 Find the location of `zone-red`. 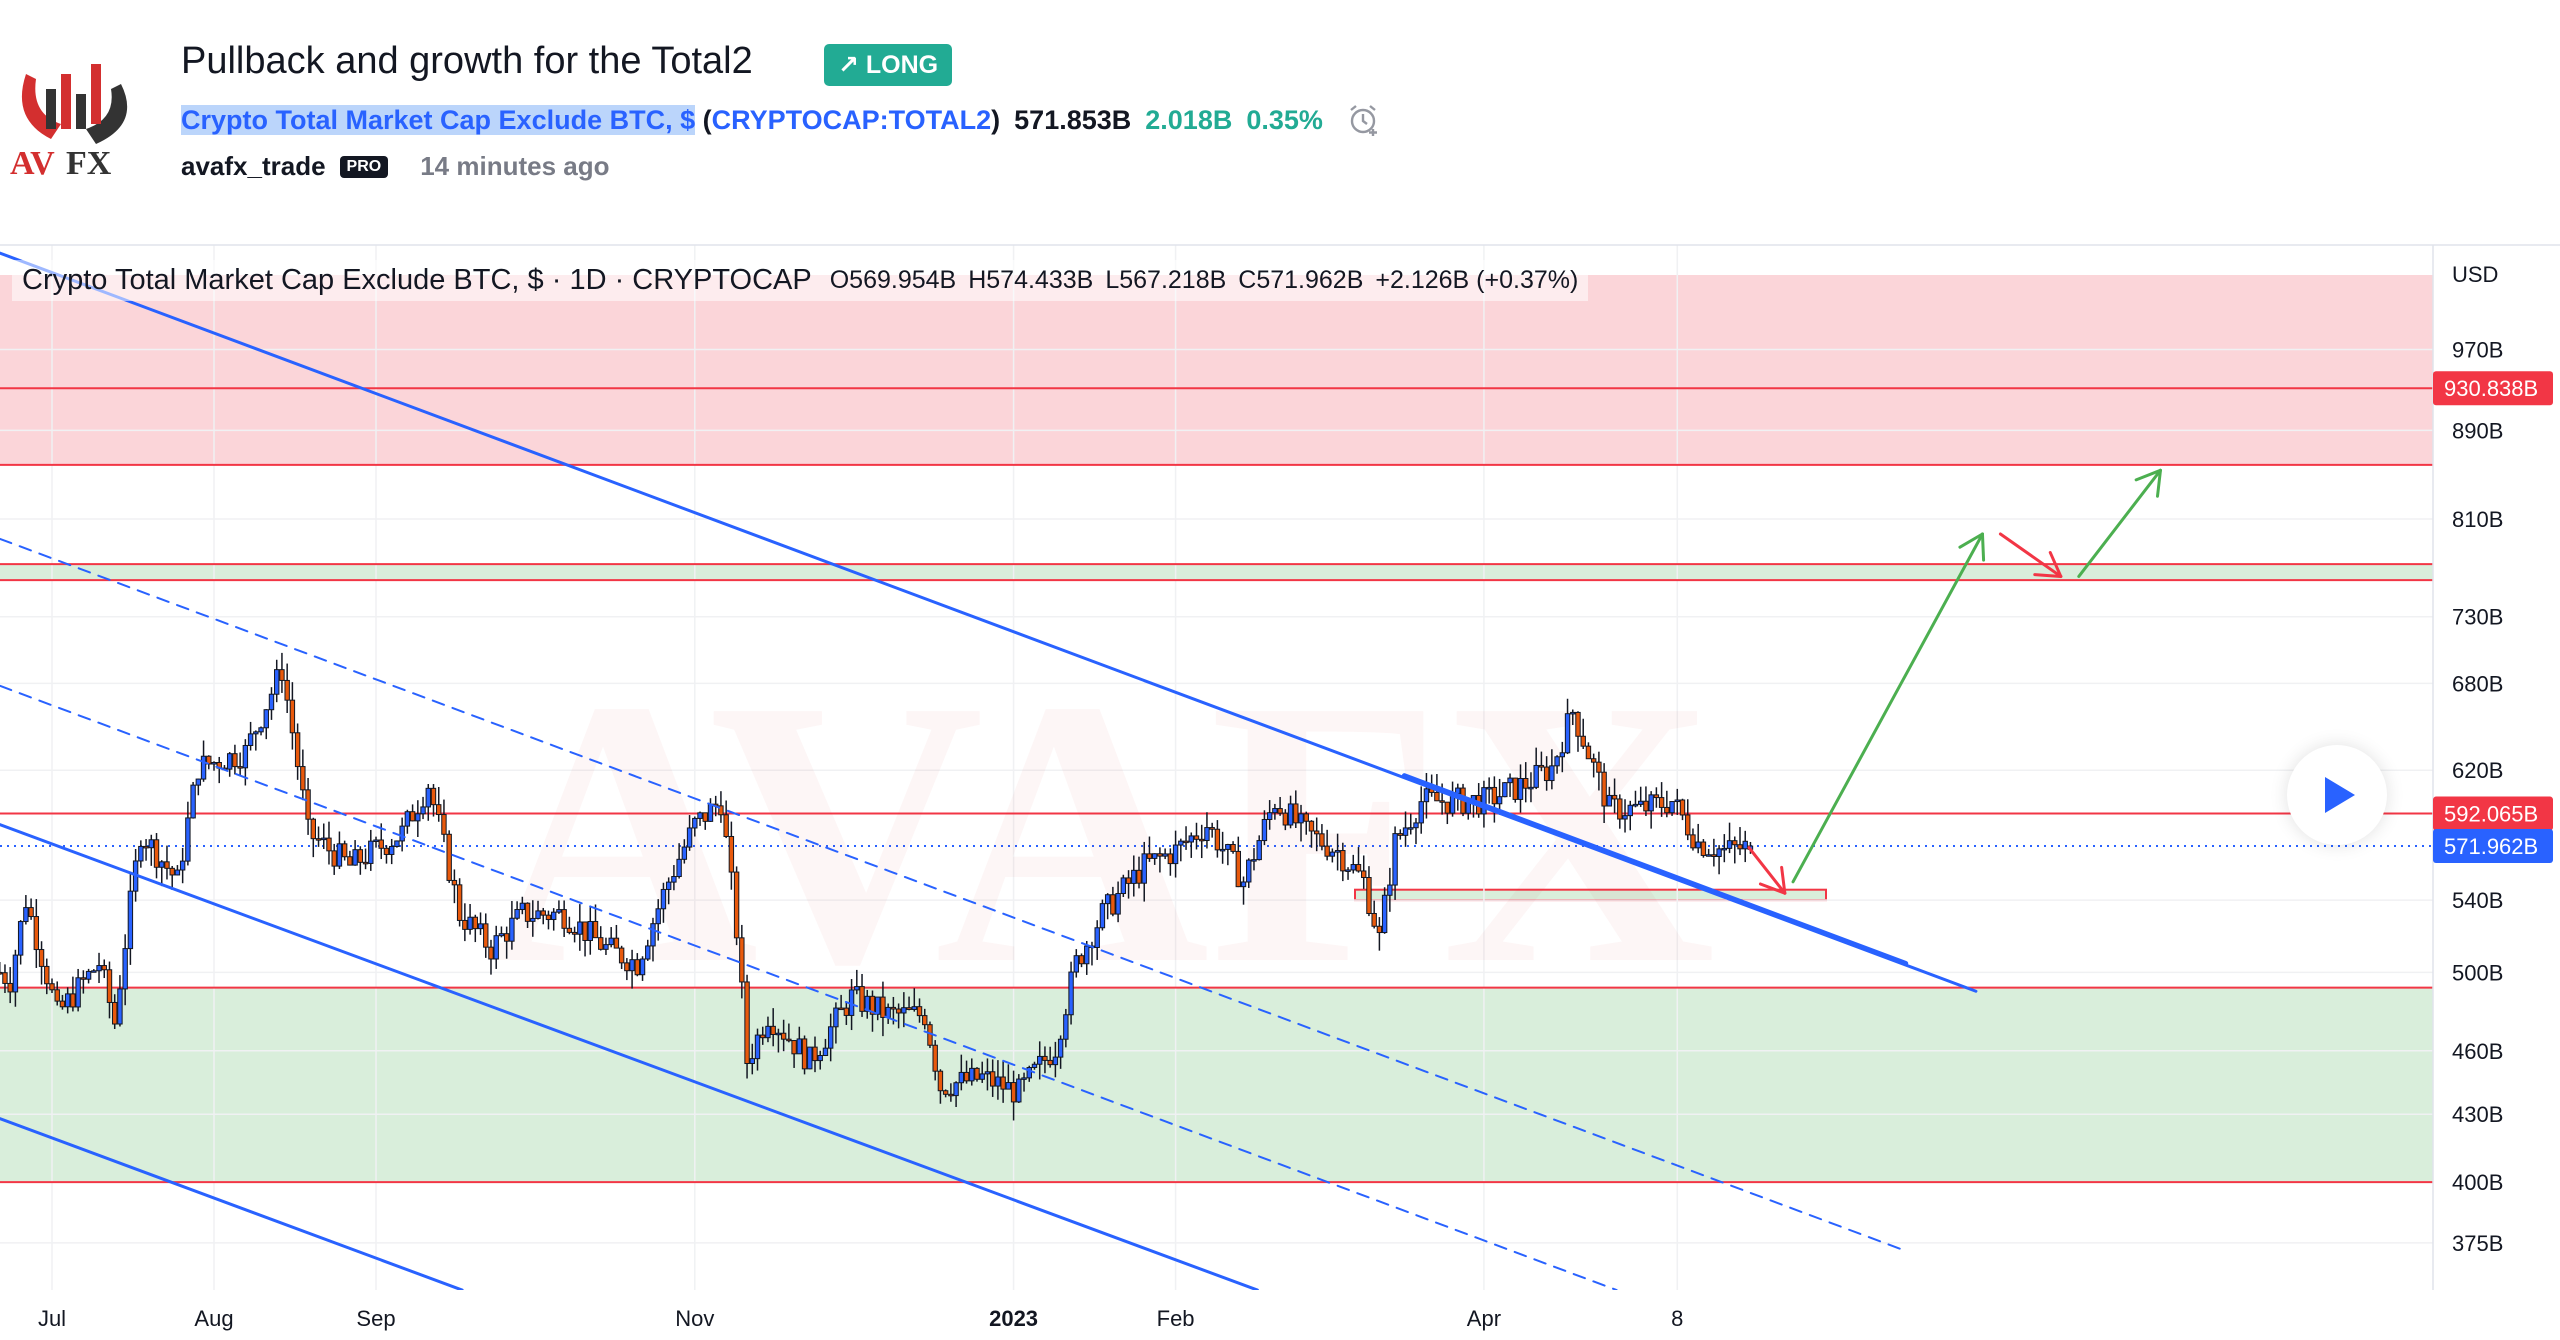

zone-red is located at coordinates (1216, 370).